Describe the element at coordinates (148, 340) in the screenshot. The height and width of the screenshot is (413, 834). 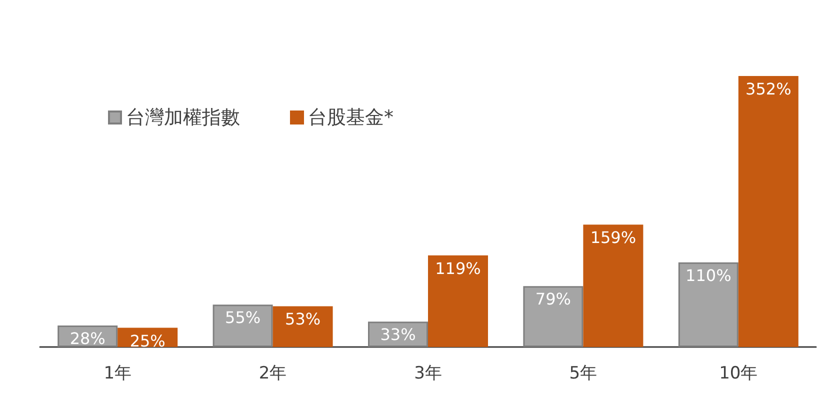
I see `data-label: 25%` at that location.